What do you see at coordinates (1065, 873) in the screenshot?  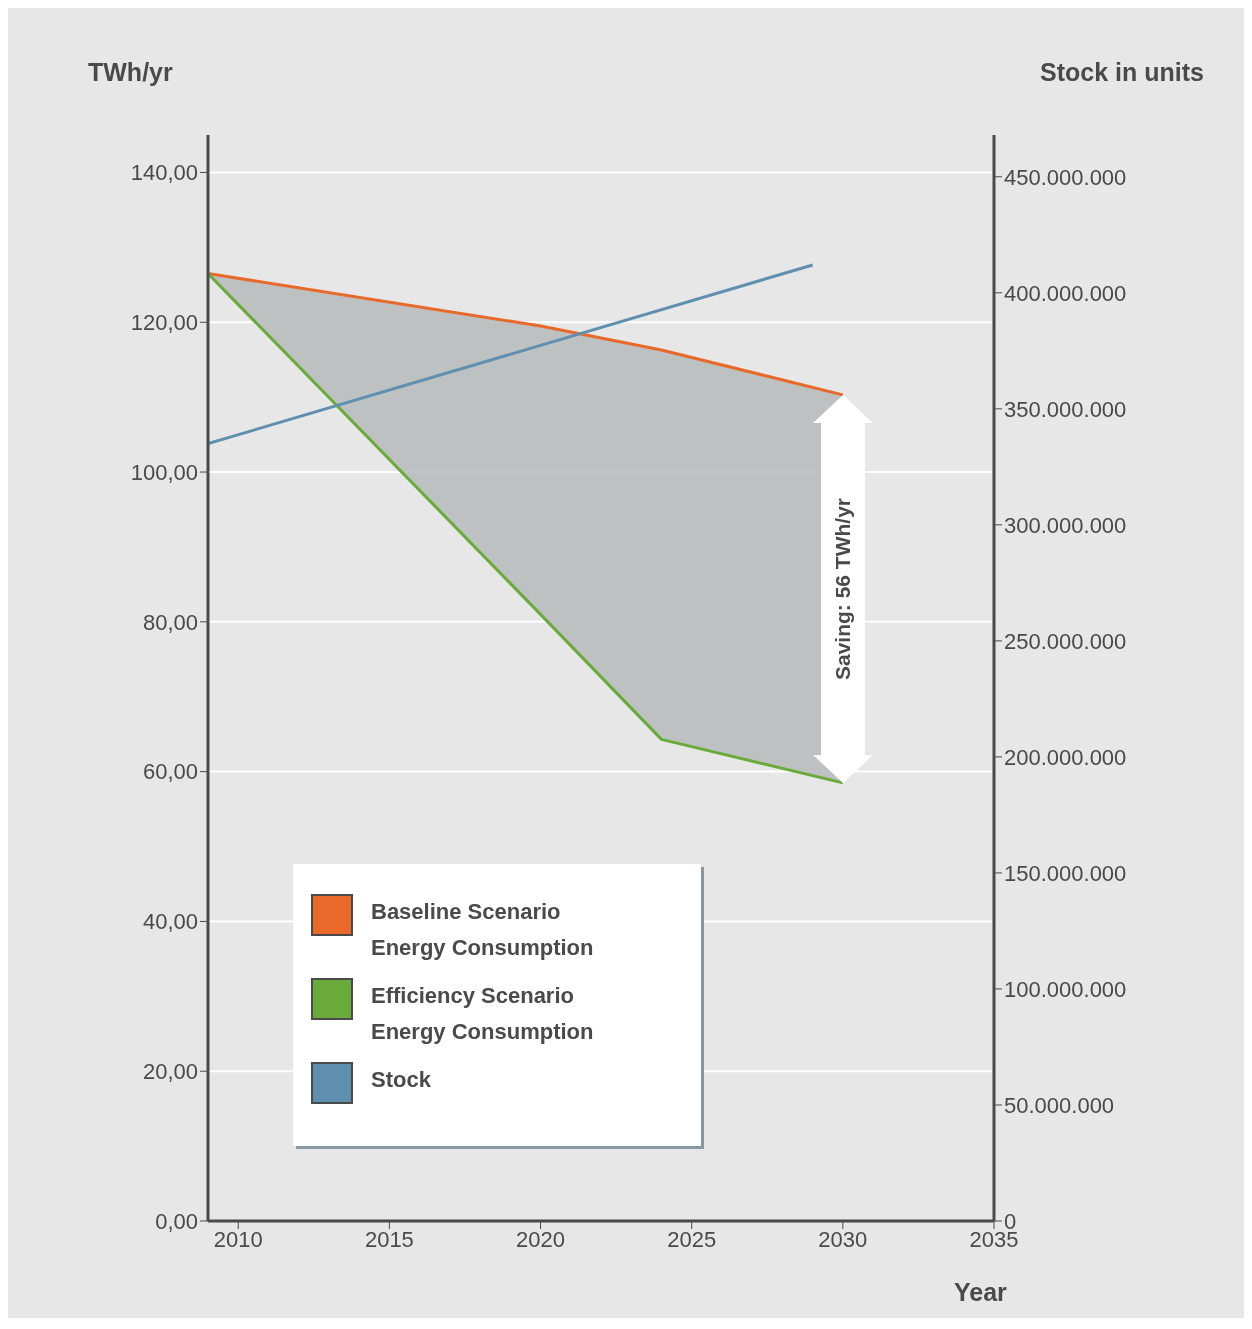 I see `y2-tick-label: 150.000.000` at bounding box center [1065, 873].